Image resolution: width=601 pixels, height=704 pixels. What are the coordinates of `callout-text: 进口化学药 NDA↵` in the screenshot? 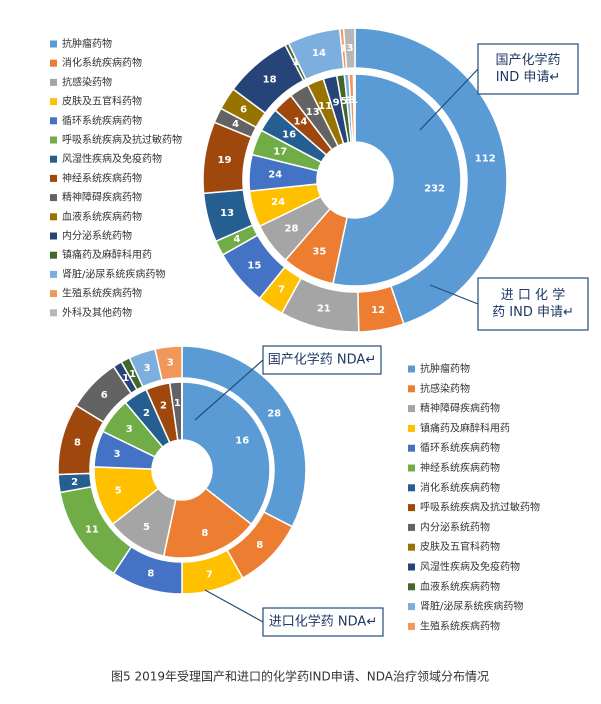 It's located at (323, 622).